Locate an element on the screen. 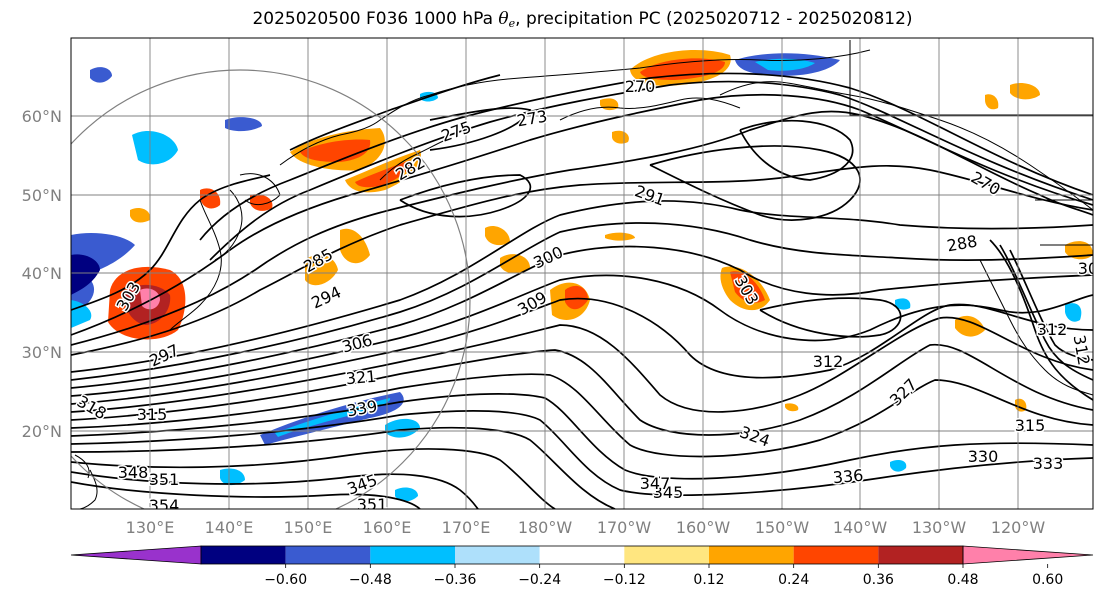  lon-label: 150°E is located at coordinates (308, 527).